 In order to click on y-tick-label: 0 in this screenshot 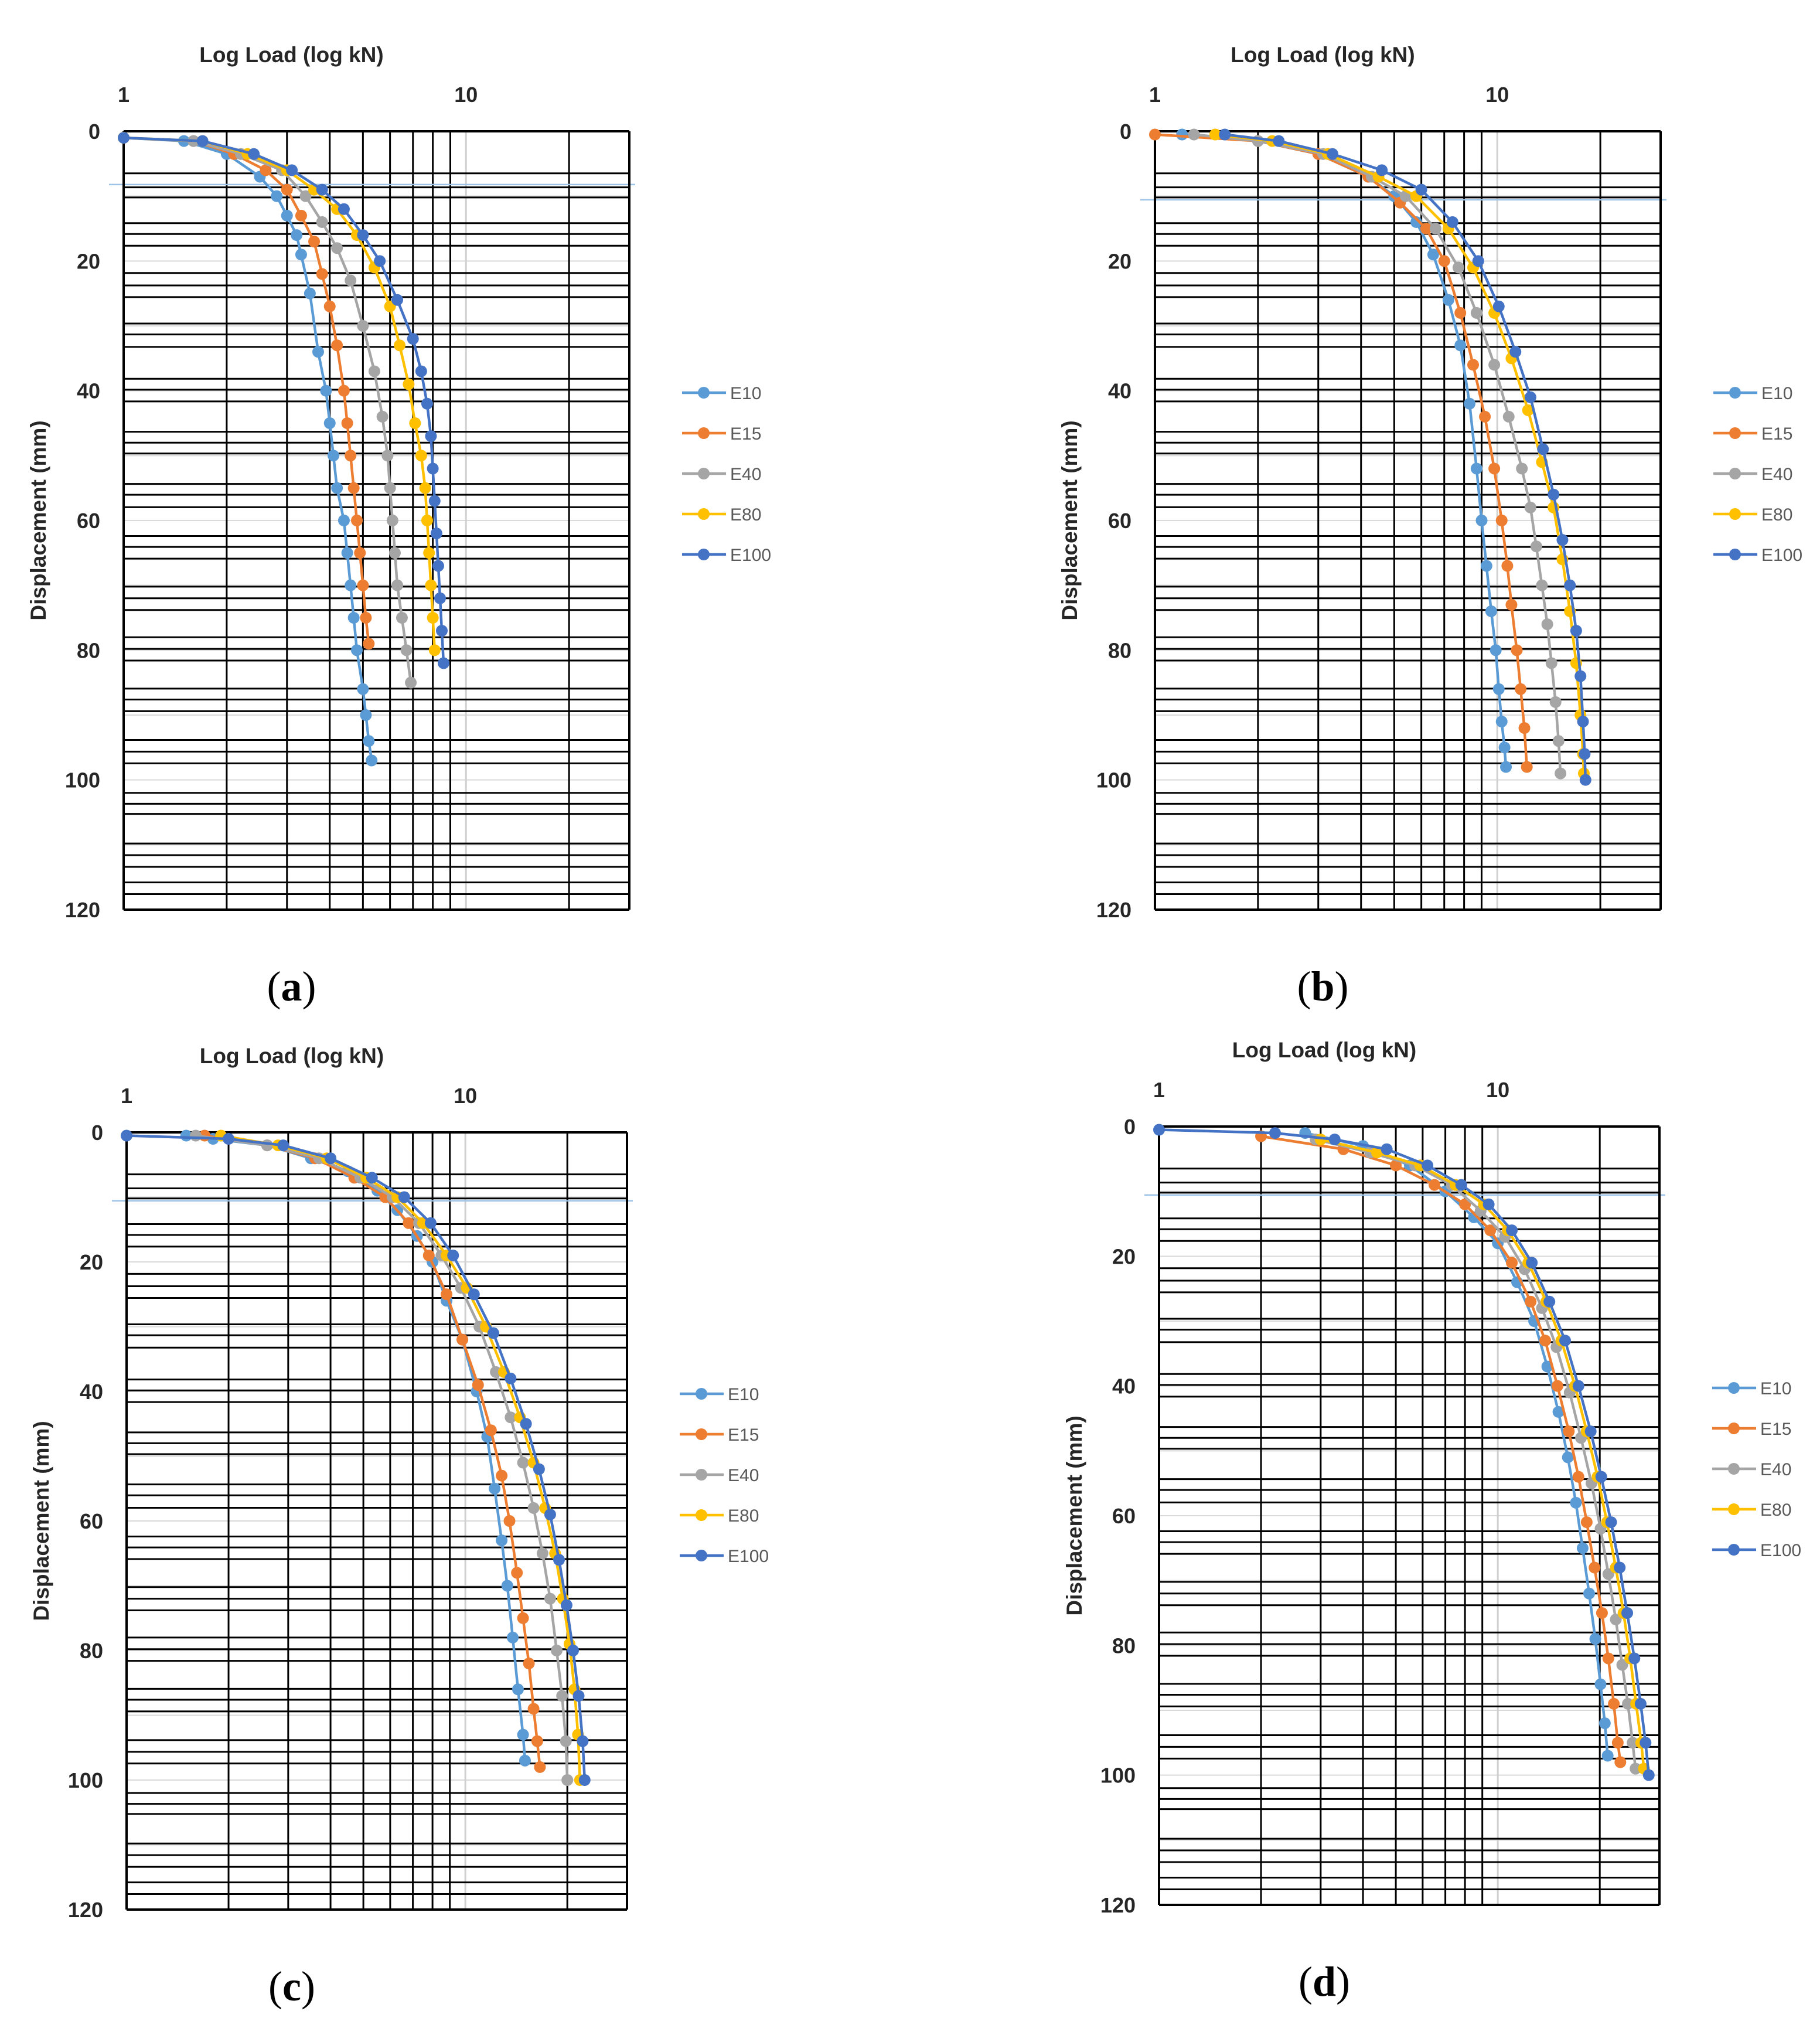, I will do `click(97, 1133)`.